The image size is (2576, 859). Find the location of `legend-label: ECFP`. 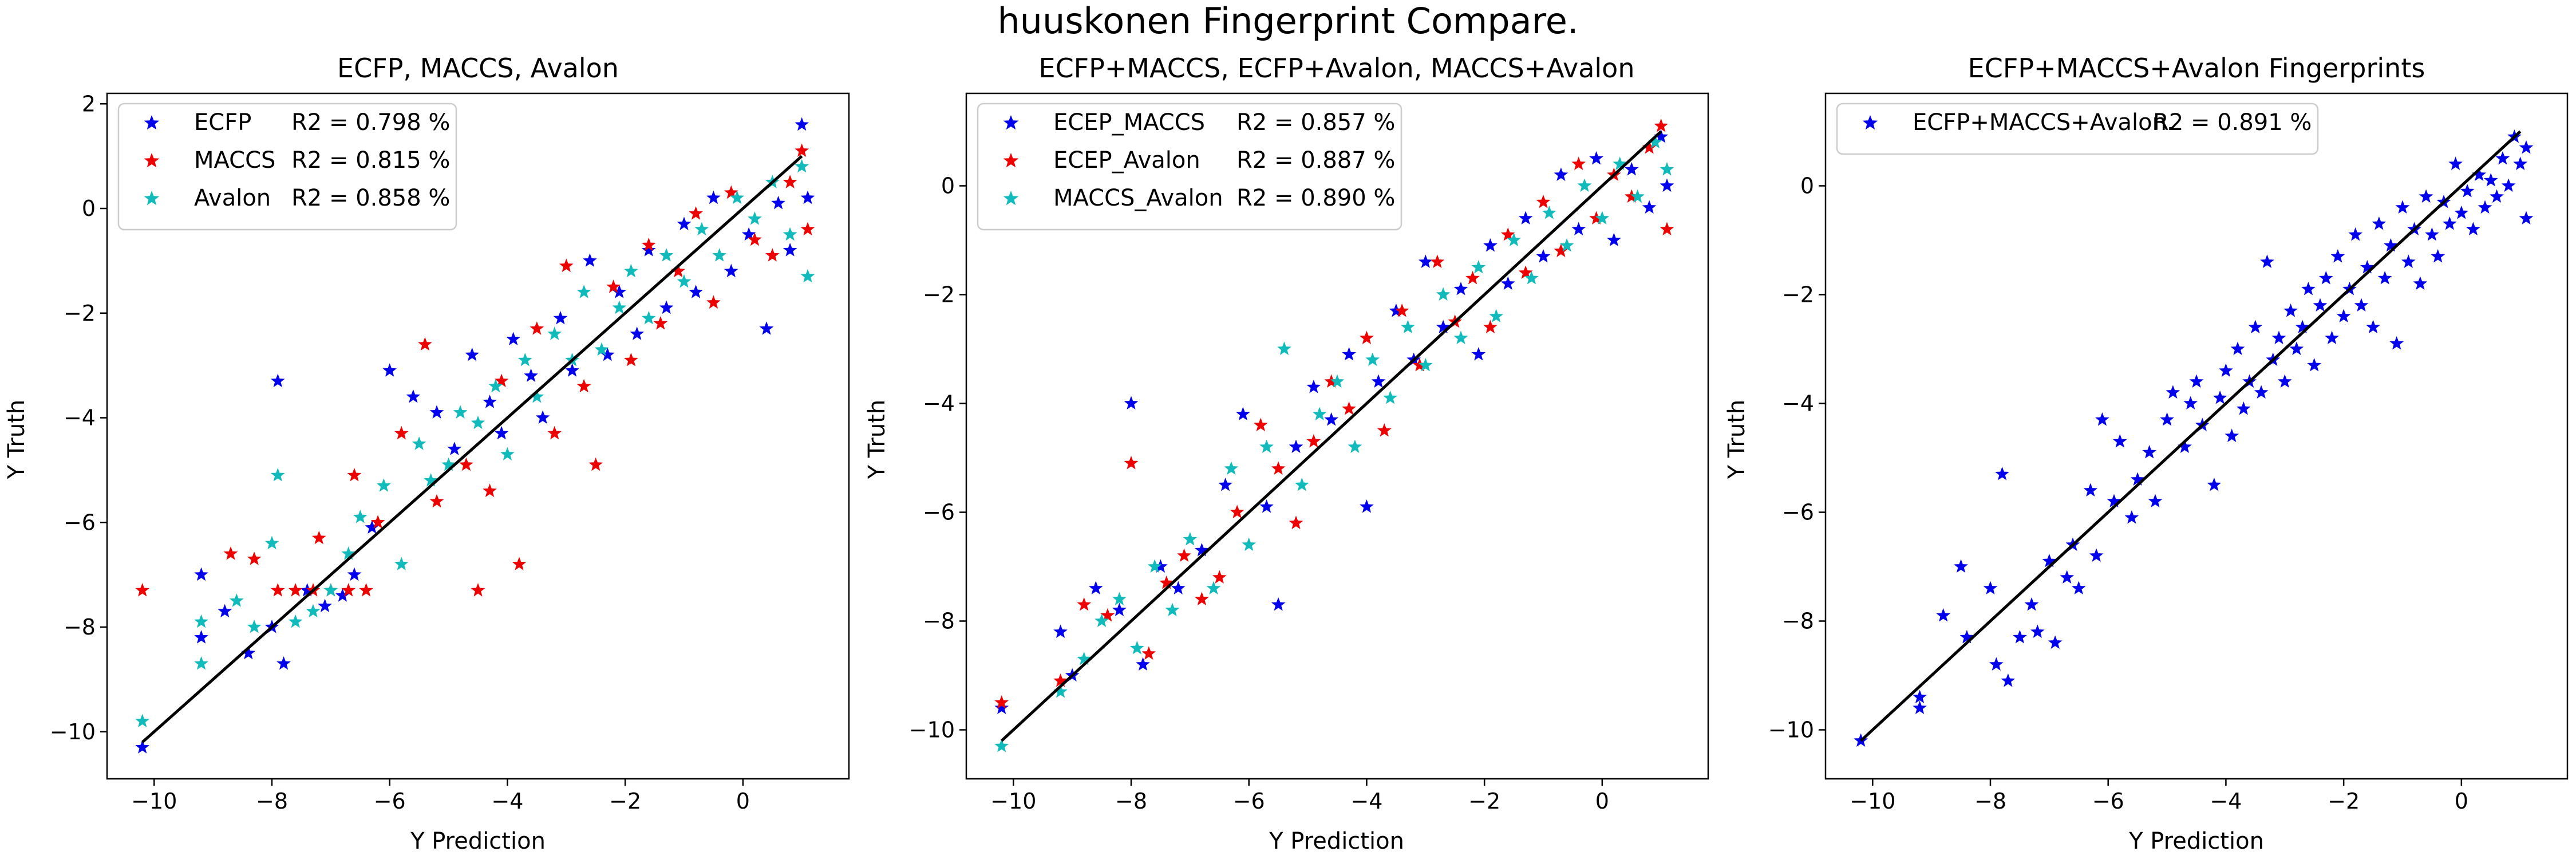

legend-label: ECFP is located at coordinates (222, 122).